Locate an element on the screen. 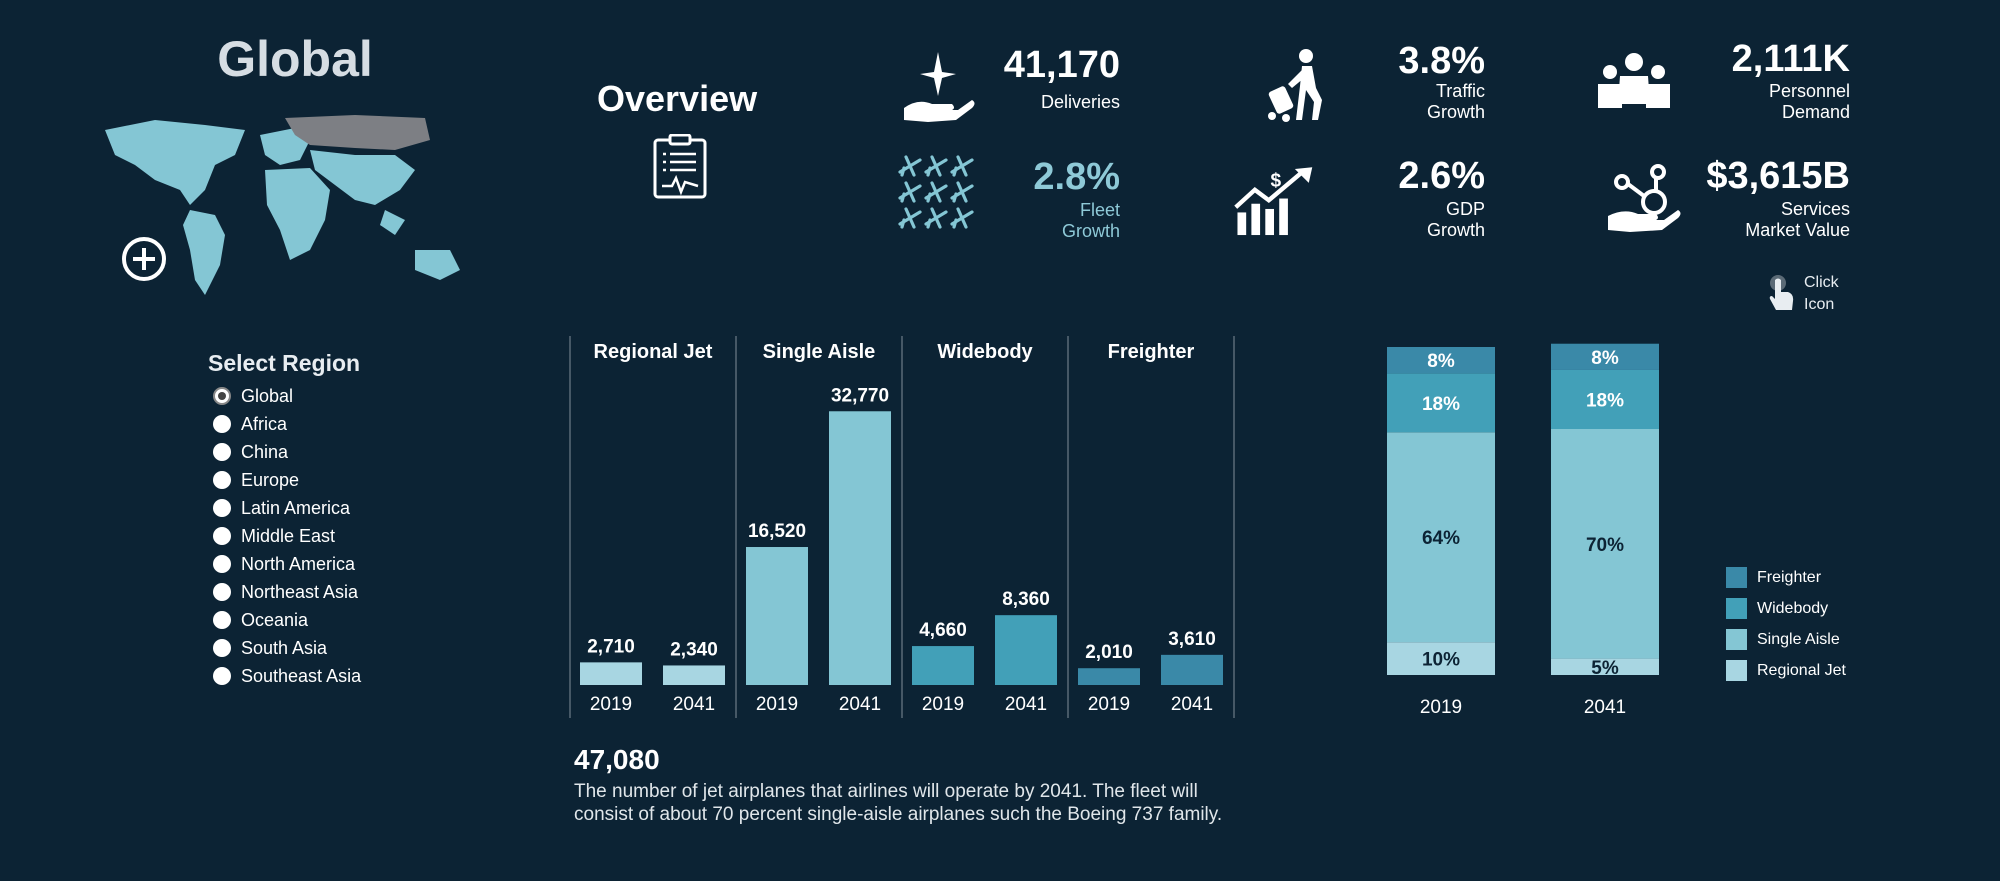 The height and width of the screenshot is (881, 2000). personnel-demand-label-2: Demand is located at coordinates (1815, 112).